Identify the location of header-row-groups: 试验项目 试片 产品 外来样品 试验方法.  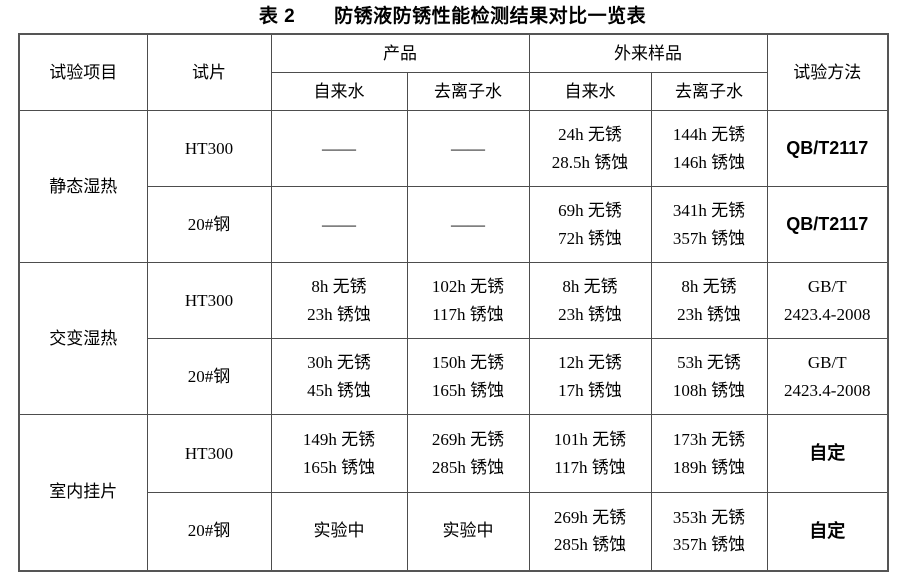
(453, 72).